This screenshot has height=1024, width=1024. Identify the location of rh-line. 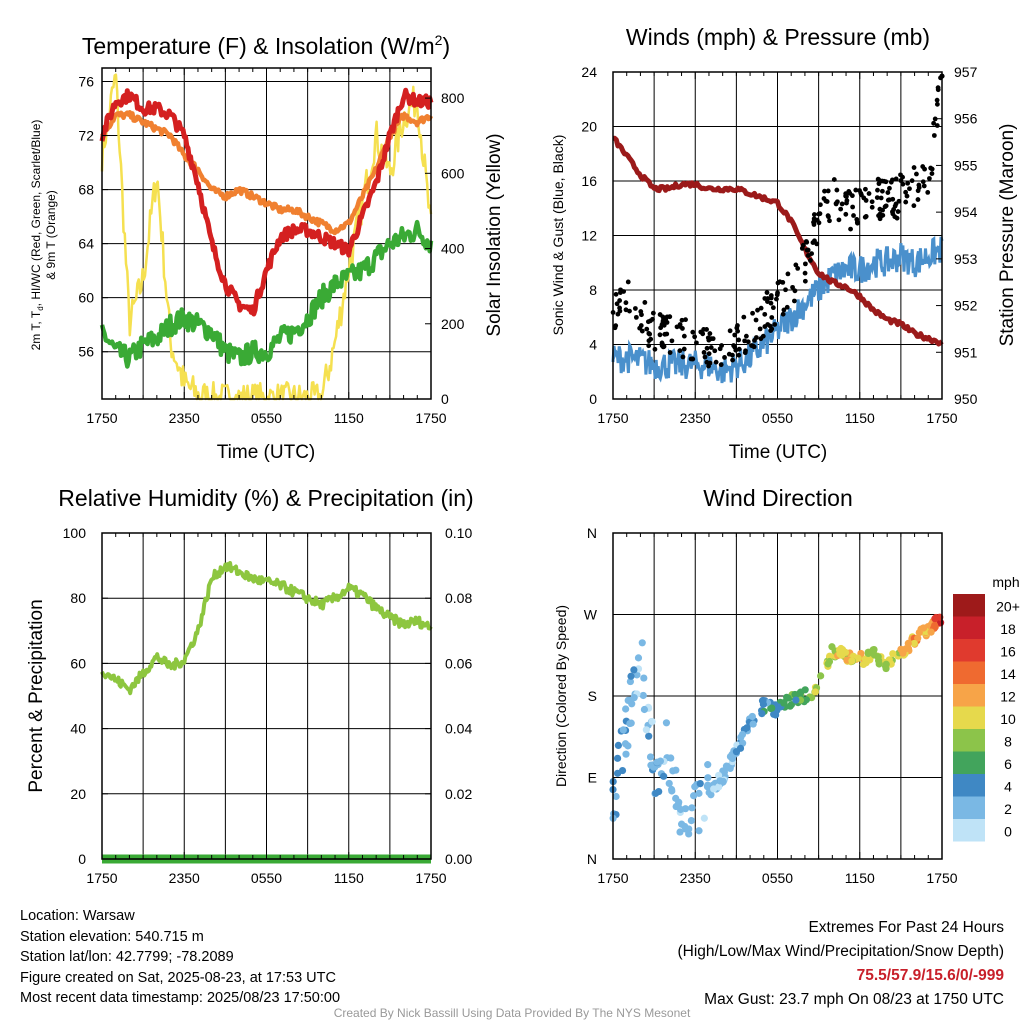
(266, 628).